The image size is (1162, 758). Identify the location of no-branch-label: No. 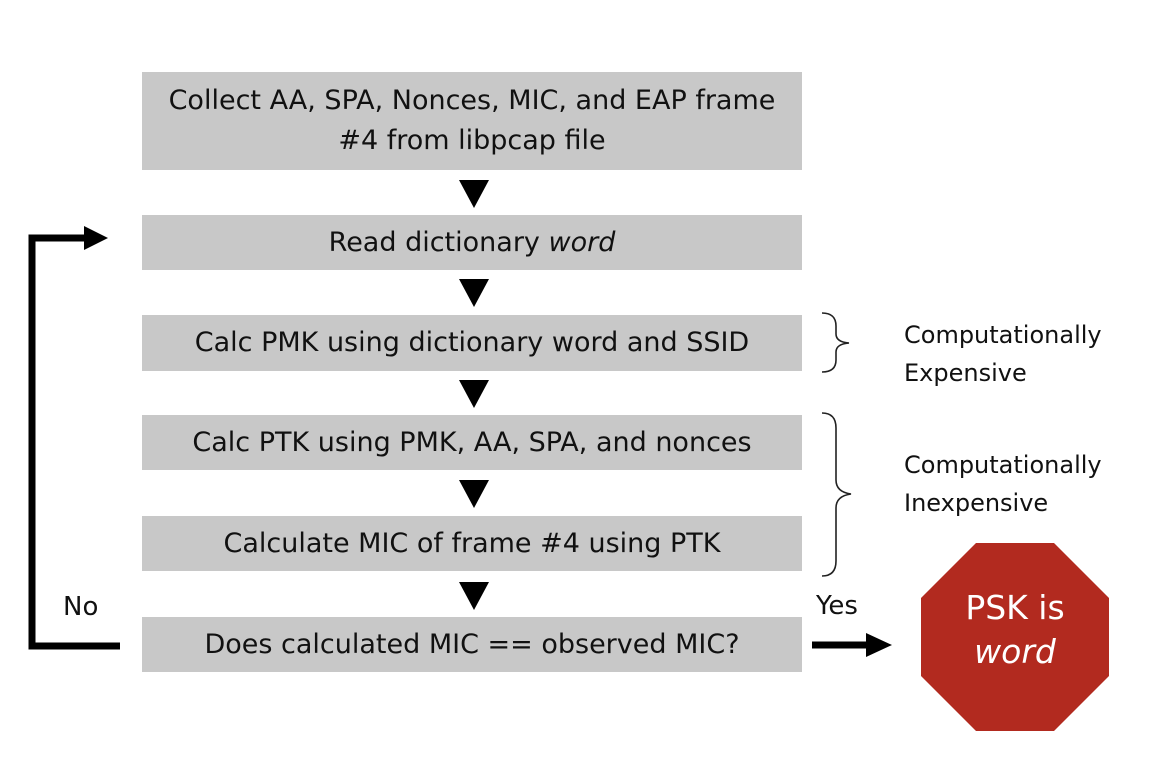
(81, 607).